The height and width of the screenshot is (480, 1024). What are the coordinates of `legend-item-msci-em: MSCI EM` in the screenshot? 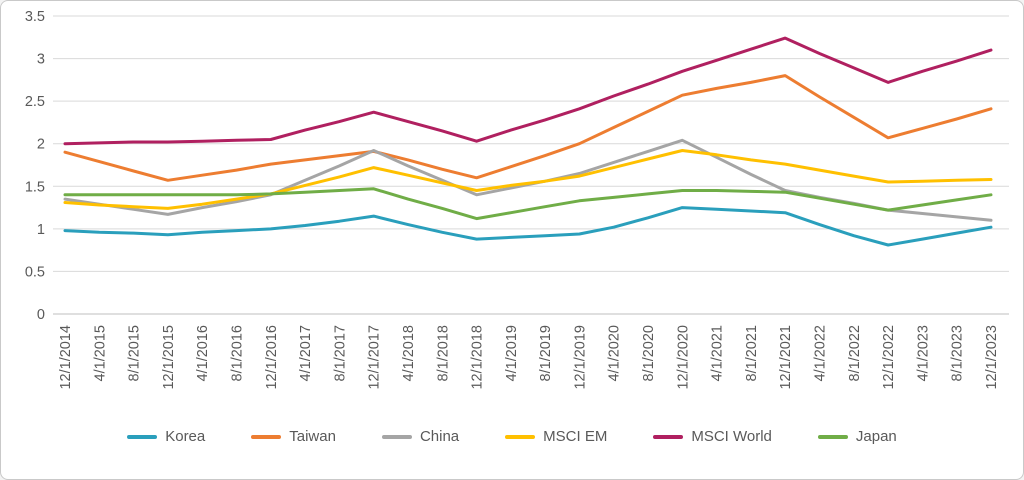 It's located at (556, 436).